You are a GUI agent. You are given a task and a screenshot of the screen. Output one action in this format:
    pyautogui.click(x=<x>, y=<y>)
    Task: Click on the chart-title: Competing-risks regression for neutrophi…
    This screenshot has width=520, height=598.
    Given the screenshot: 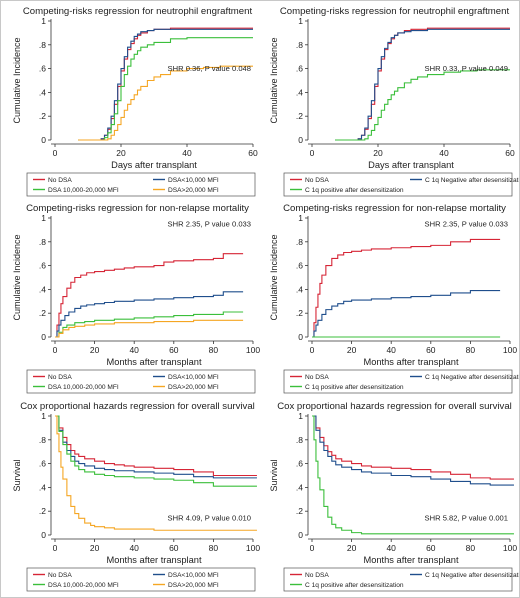 What is the action you would take?
    pyautogui.click(x=138, y=11)
    